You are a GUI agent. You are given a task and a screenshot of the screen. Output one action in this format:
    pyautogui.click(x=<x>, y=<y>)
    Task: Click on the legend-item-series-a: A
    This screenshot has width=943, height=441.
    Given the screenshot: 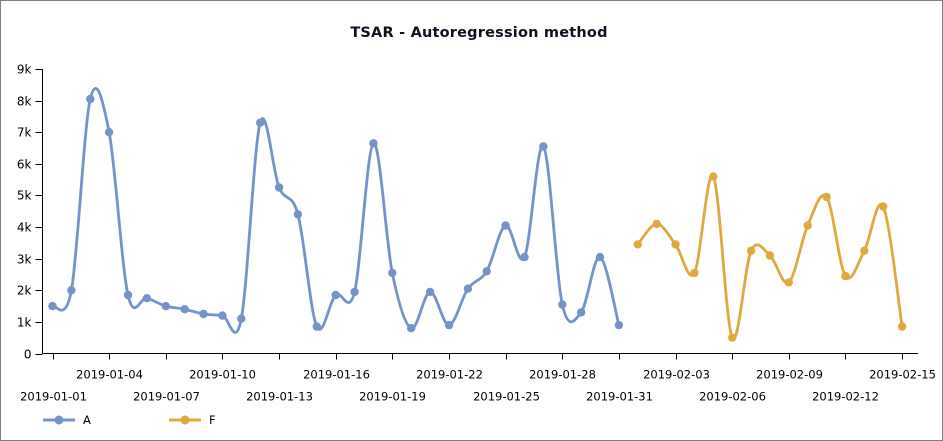 What is the action you would take?
    pyautogui.click(x=66, y=420)
    